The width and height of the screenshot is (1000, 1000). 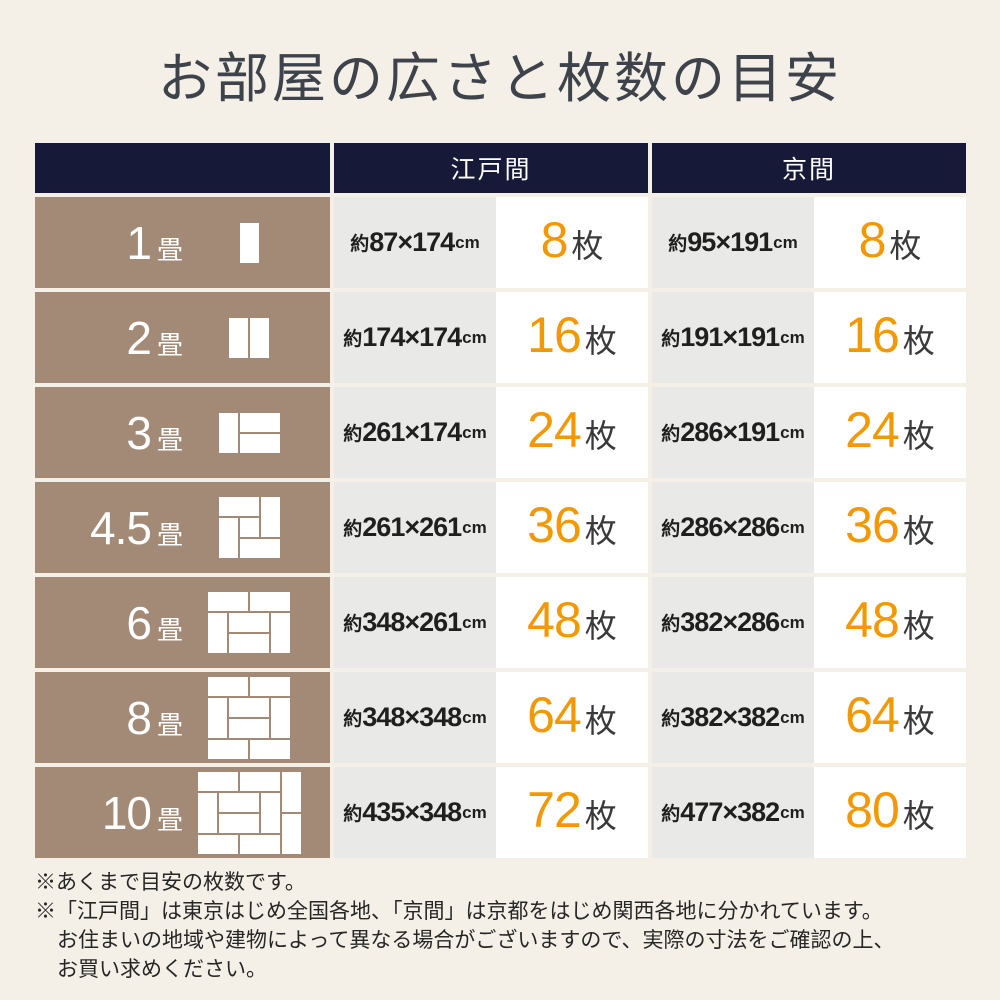 I want to click on edoma-dimension: 約 261×261 cm, so click(x=415, y=527).